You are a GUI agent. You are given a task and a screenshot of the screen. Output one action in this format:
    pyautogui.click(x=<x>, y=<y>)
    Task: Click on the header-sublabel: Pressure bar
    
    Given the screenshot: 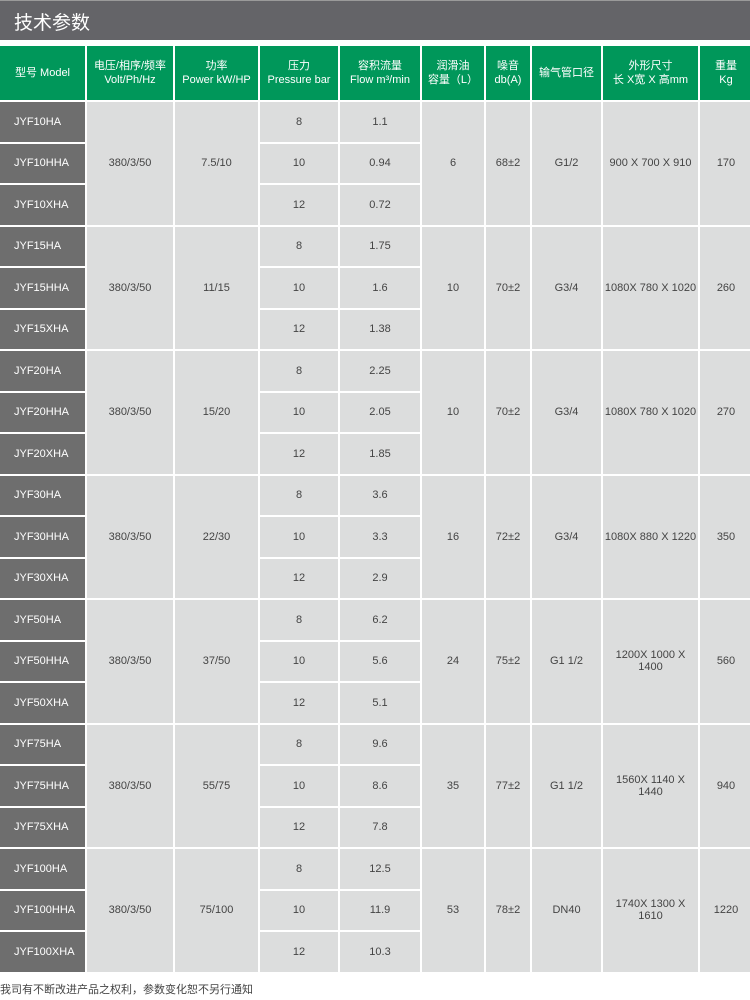 What is the action you would take?
    pyautogui.click(x=299, y=80)
    